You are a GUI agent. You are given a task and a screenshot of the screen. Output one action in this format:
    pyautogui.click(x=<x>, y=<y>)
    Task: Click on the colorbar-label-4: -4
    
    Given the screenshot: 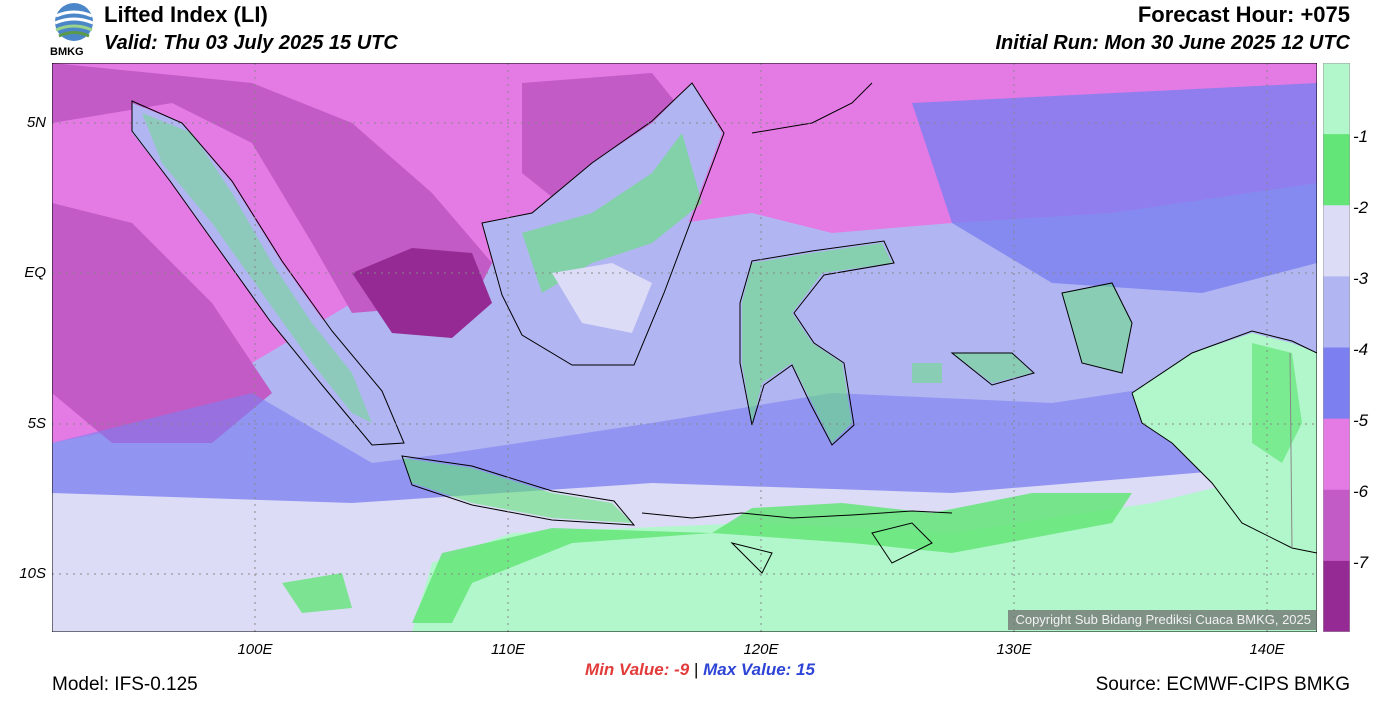 What is the action you would take?
    pyautogui.click(x=1361, y=349)
    